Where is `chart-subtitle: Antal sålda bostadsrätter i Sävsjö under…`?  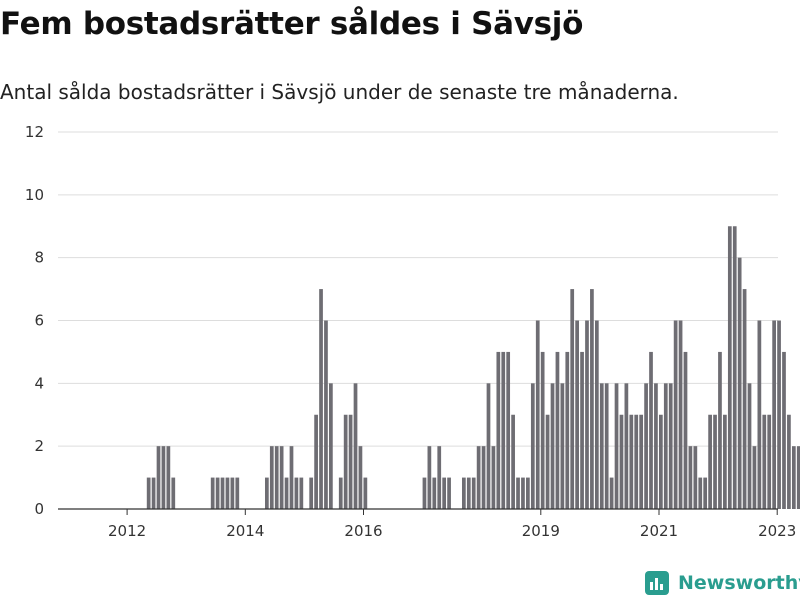 chart-subtitle: Antal sålda bostadsrätter i Sävsjö under… is located at coordinates (339, 92).